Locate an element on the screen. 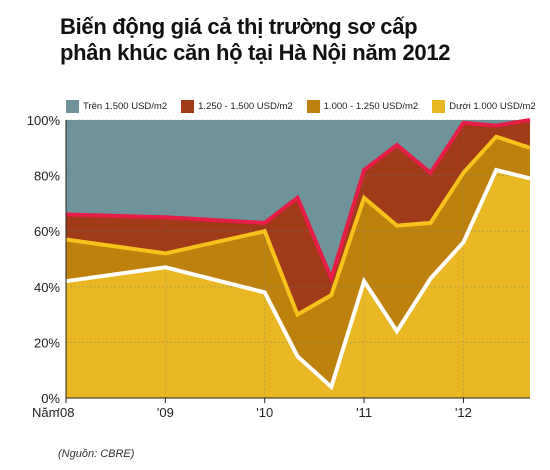 This screenshot has width=550, height=470. chart-title-line-1: Biến động giá cả thị trường sơ cấp is located at coordinates (239, 26).